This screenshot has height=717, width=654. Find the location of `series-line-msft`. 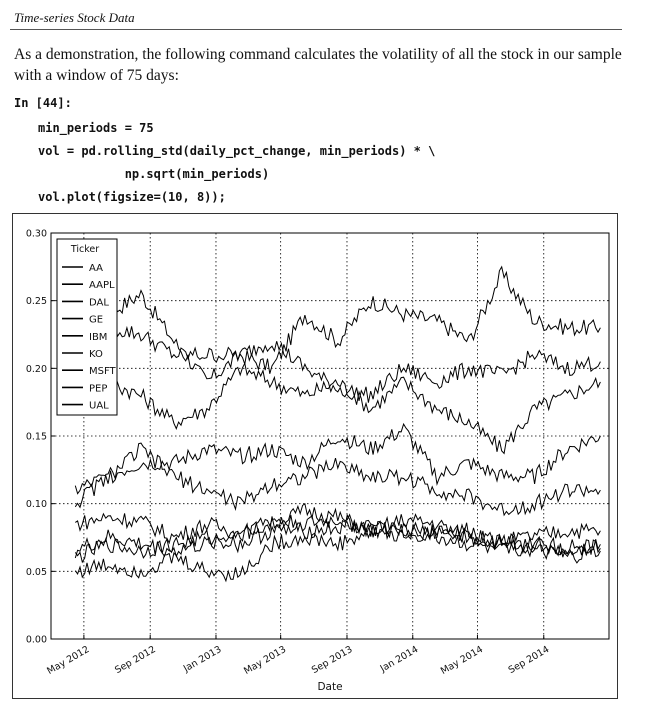

series-line-msft is located at coordinates (337, 479).